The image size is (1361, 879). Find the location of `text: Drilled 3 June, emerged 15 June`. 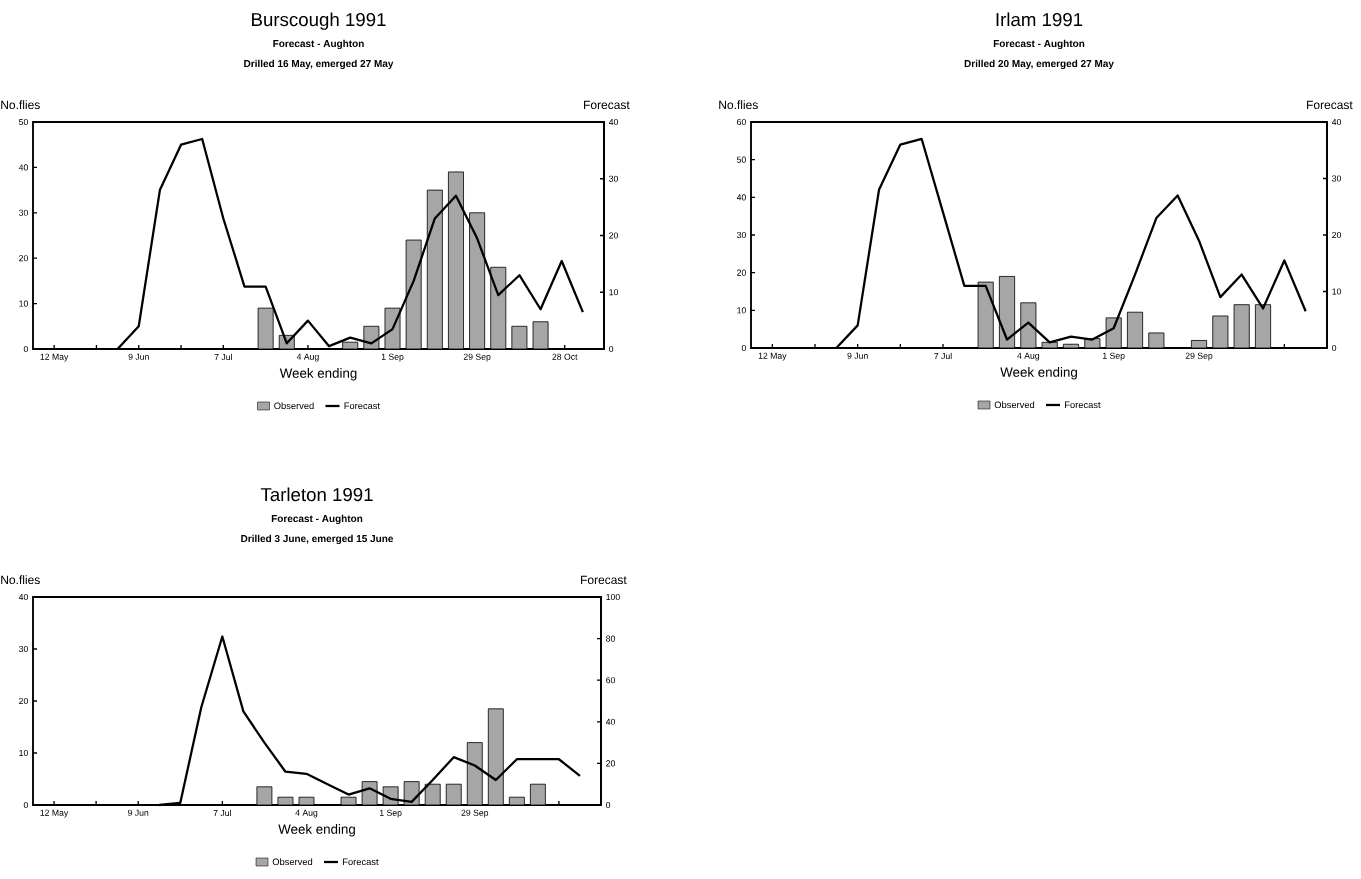

text: Drilled 3 June, emerged 15 June is located at coordinates (317, 539).